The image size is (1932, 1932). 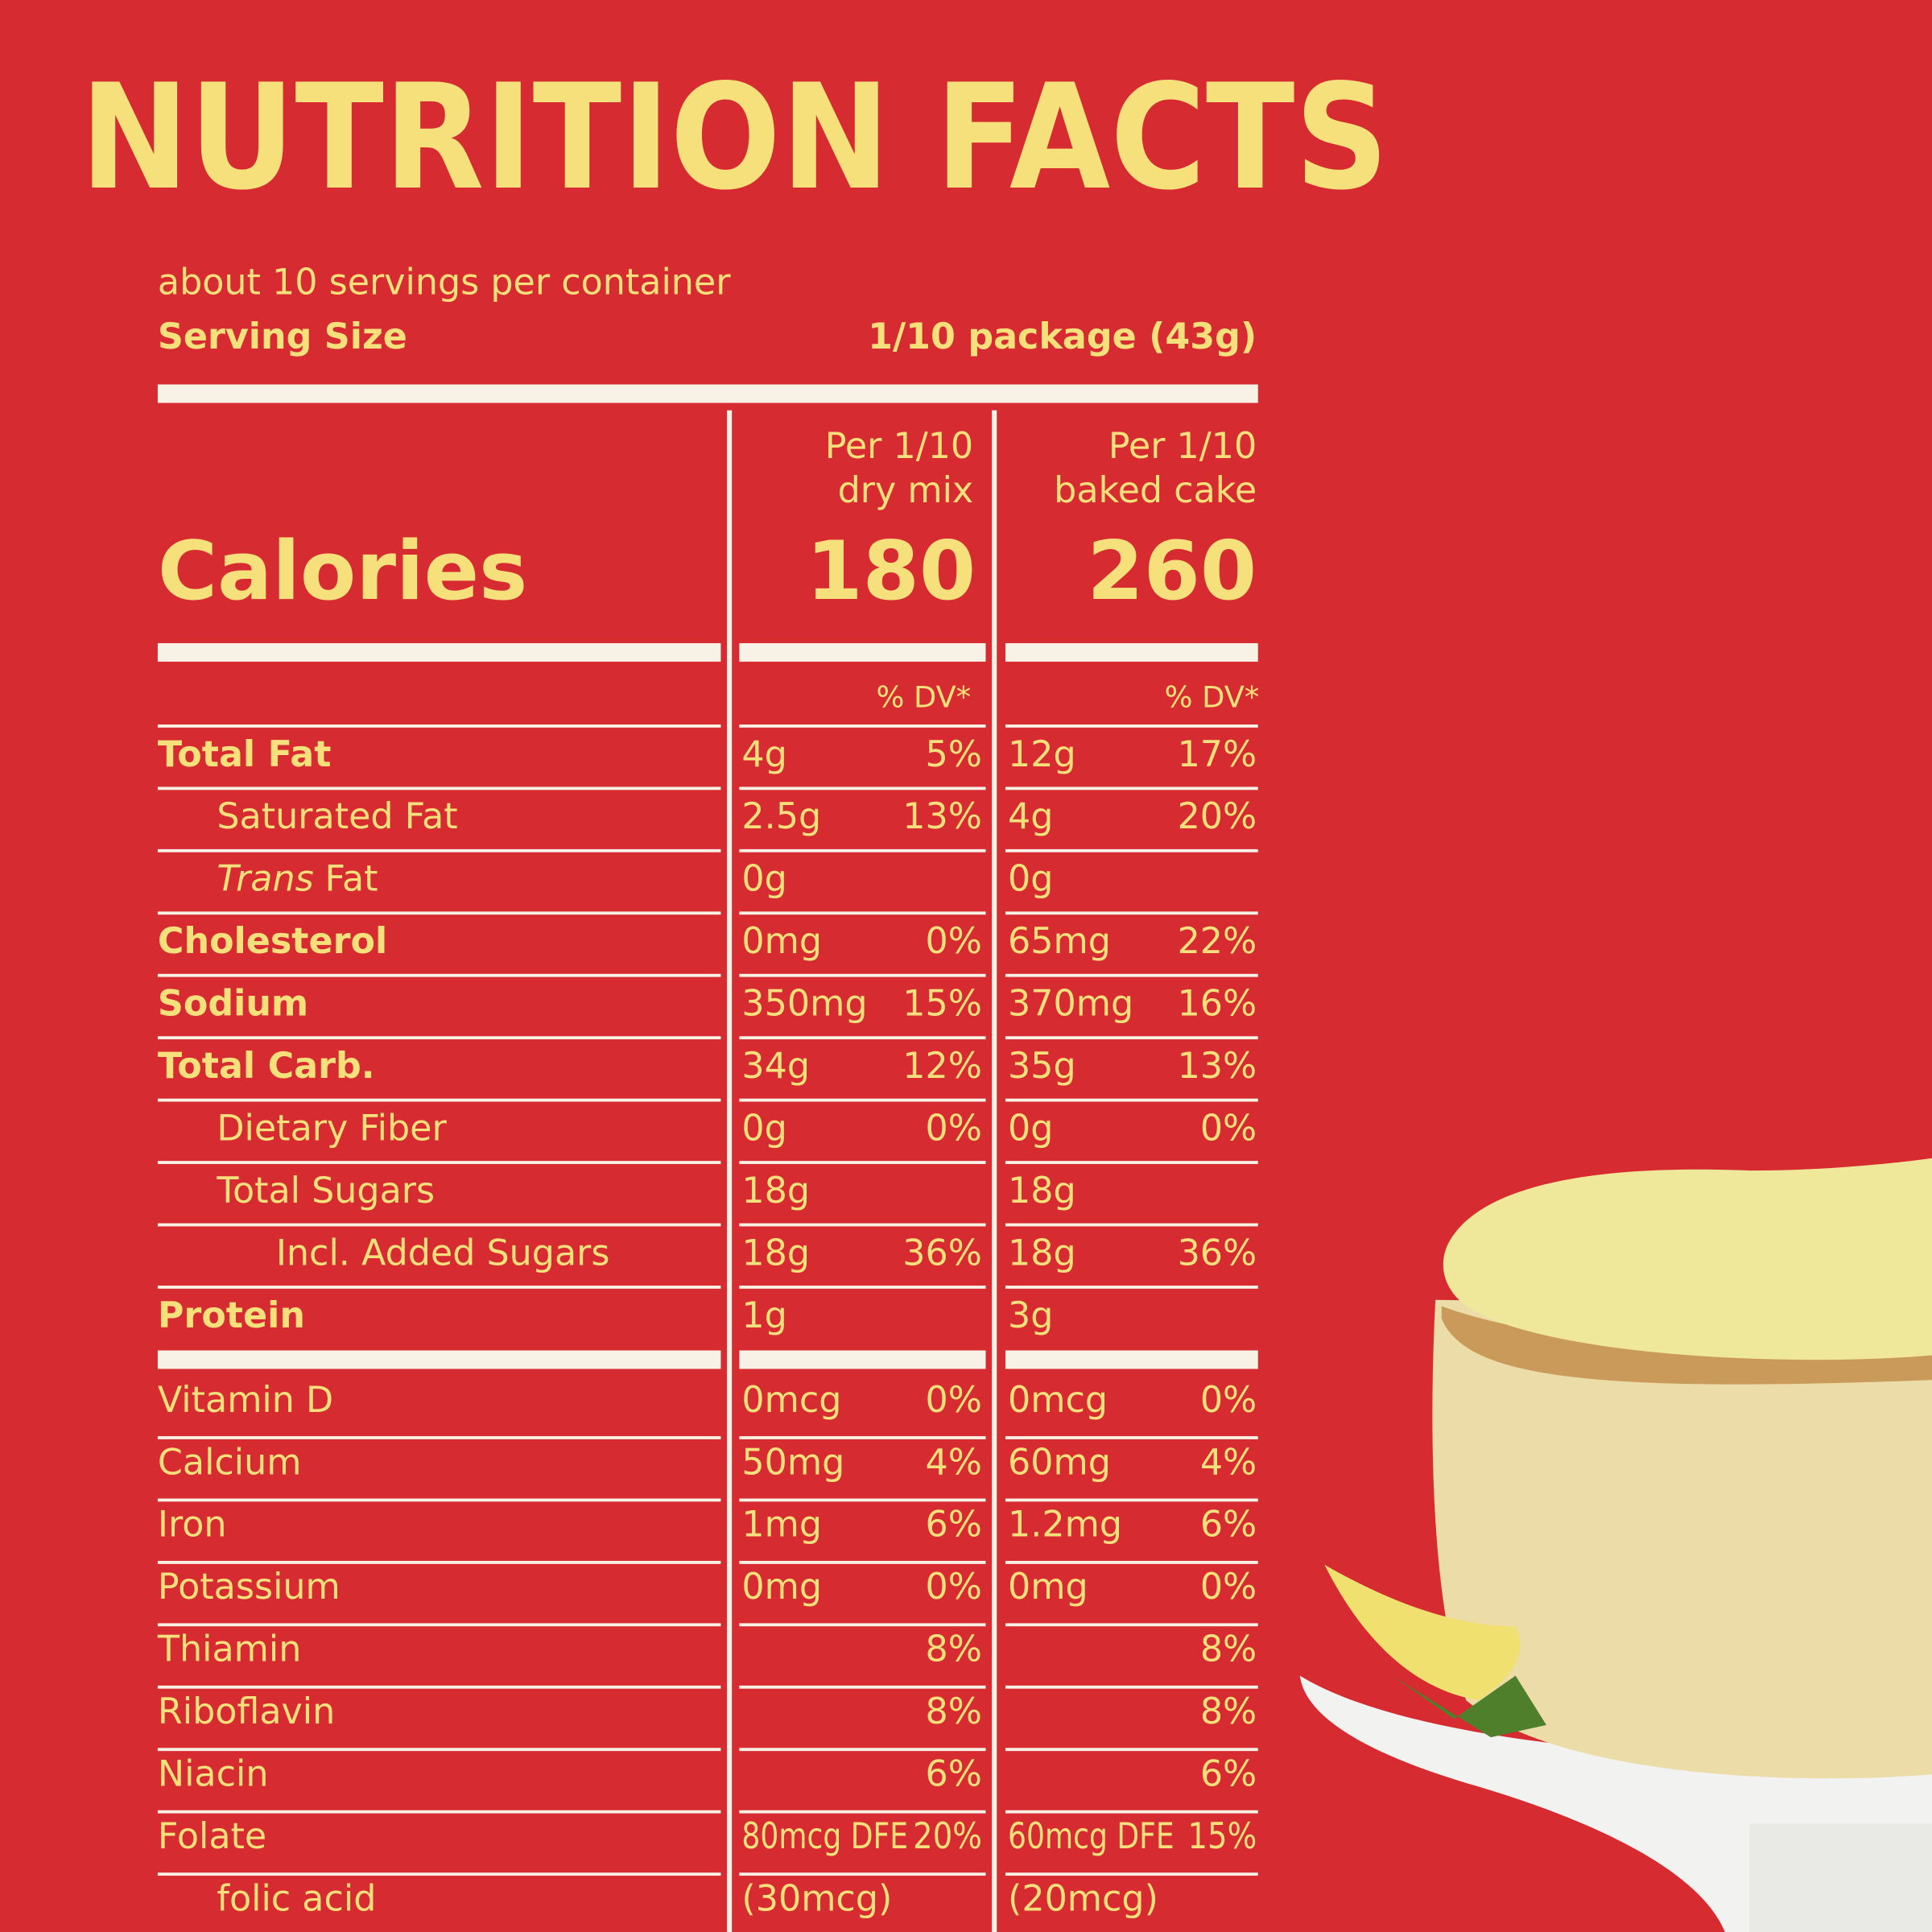 I want to click on row-label: Total Sugars, so click(x=325, y=1191).